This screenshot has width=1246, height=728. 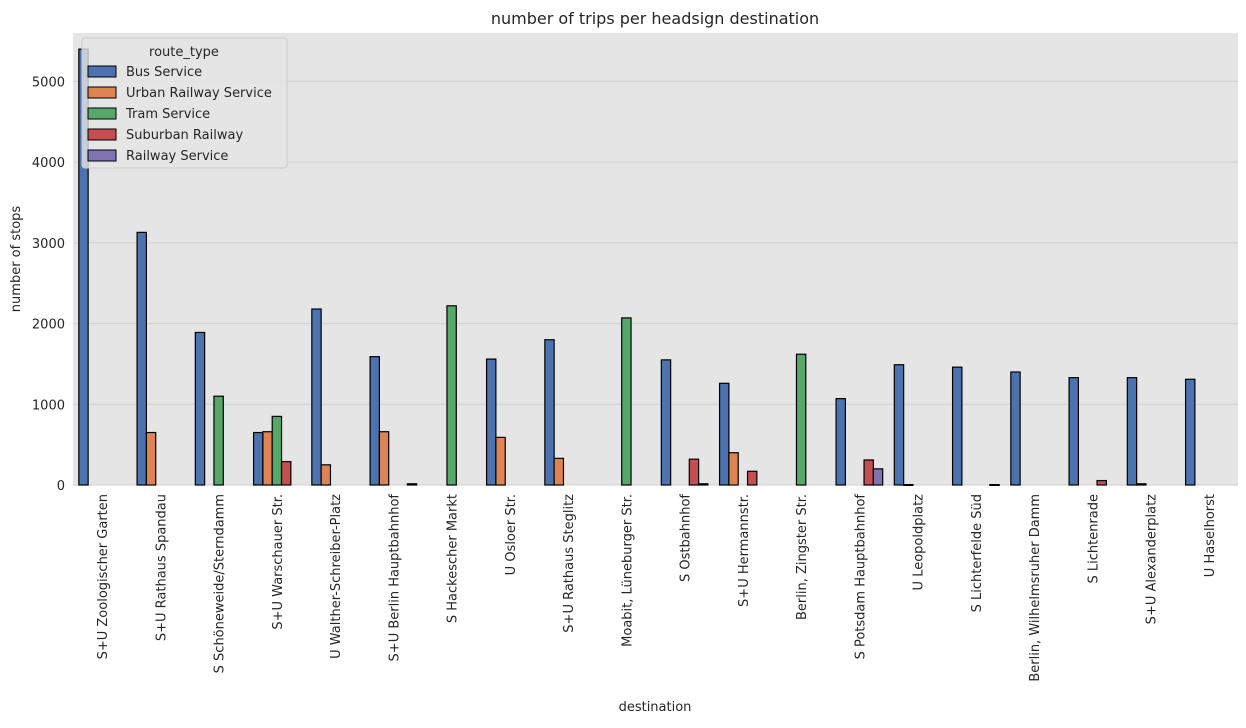 I want to click on y-tick-label: 0, so click(x=61, y=486).